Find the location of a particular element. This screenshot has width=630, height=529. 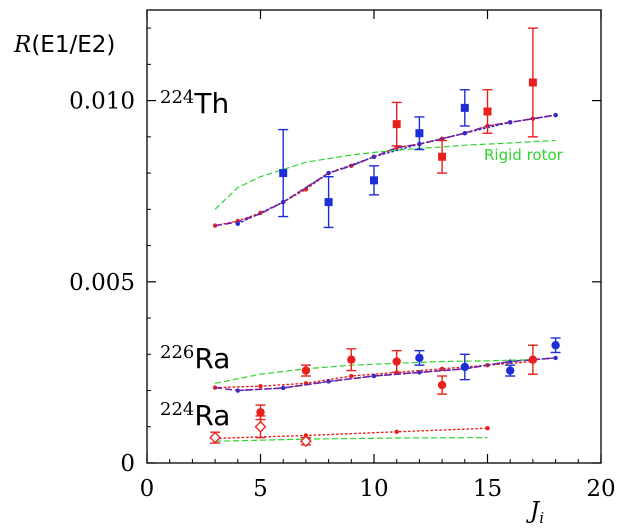

x-tick-label: 0 is located at coordinates (147, 489).